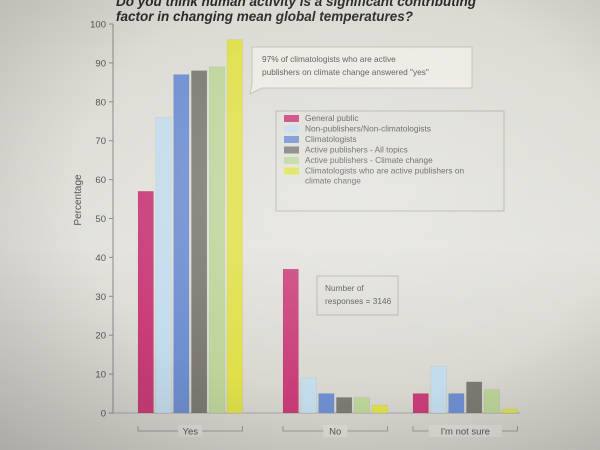 The height and width of the screenshot is (450, 600). Describe the element at coordinates (100, 336) in the screenshot. I see `y-tick-label: 20` at that location.